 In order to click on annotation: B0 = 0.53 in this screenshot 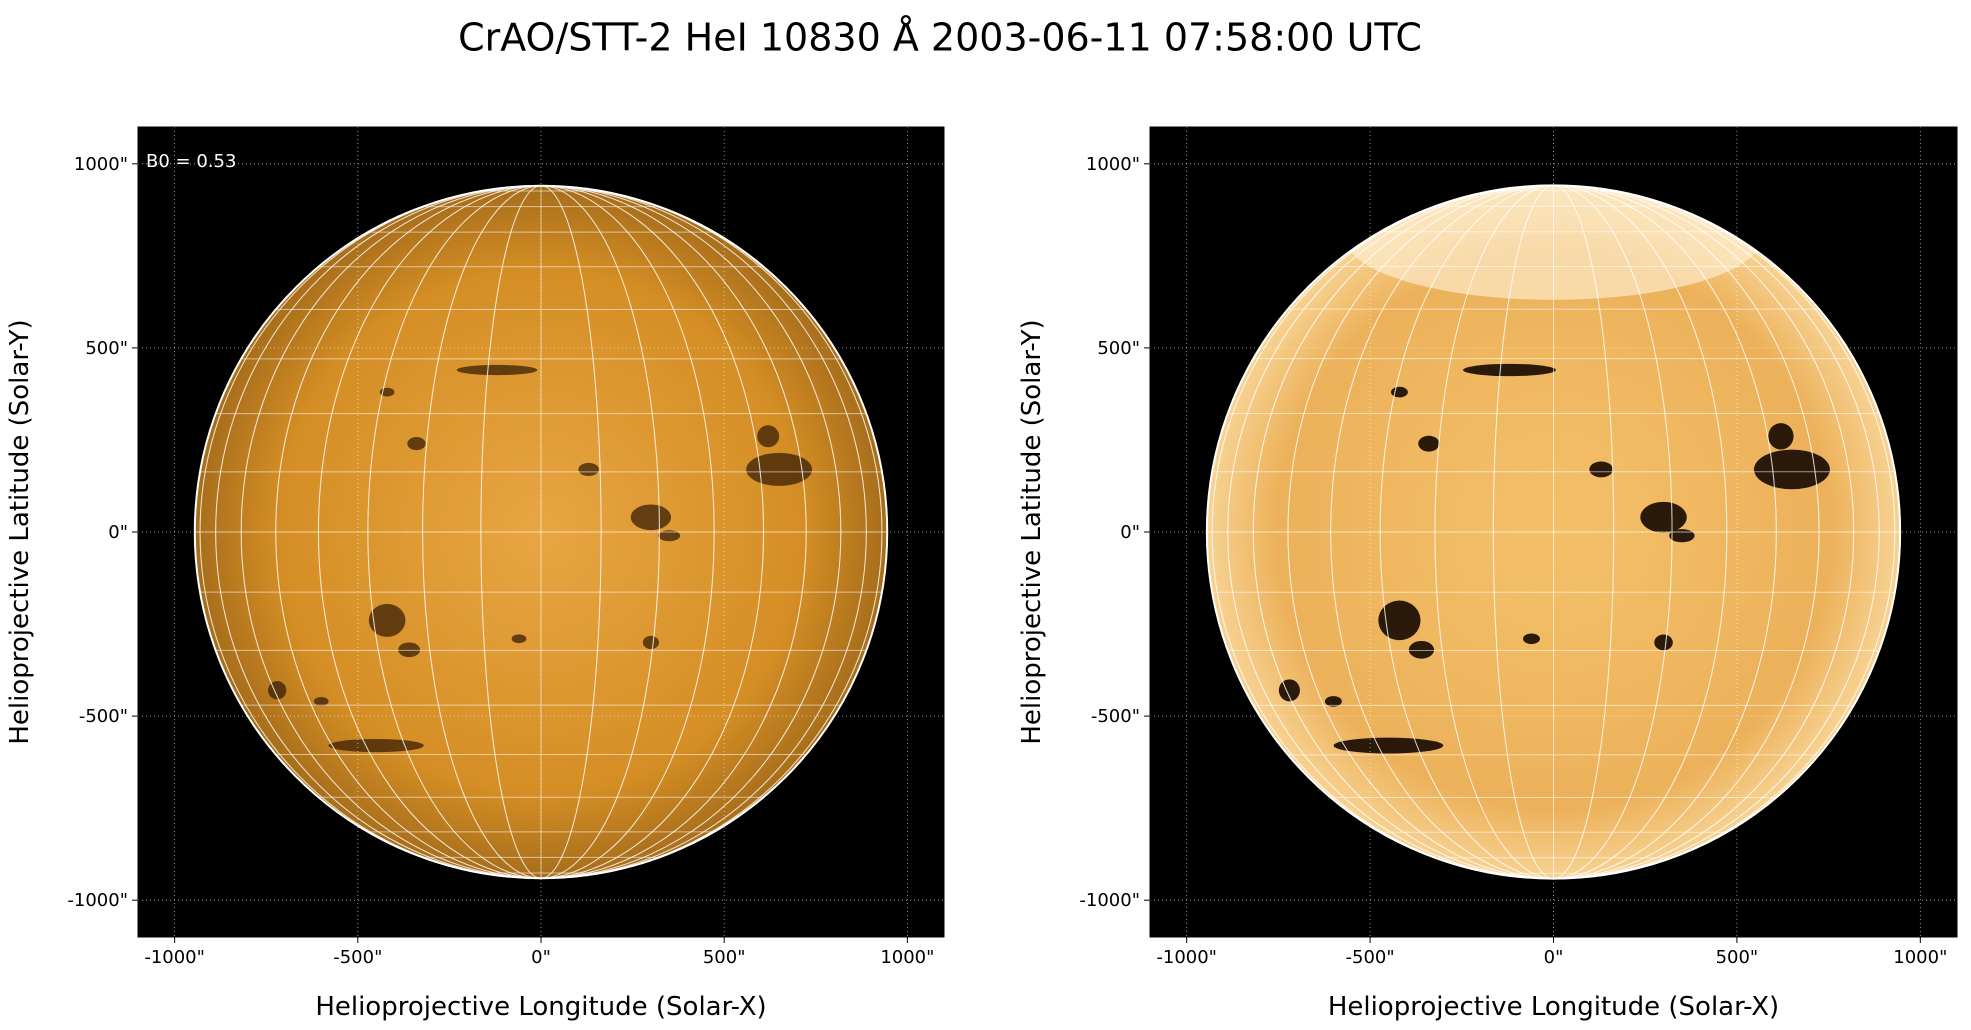, I will do `click(191, 161)`.